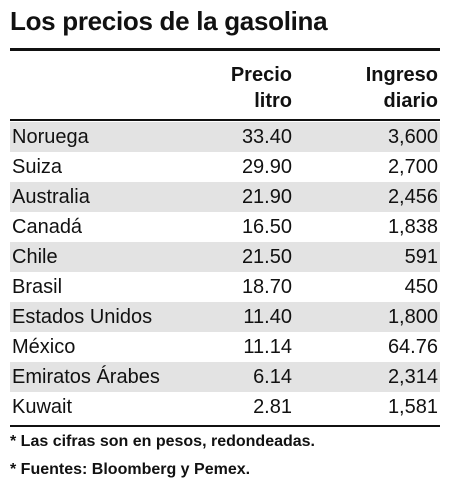 This screenshot has height=500, width=468. I want to click on column-header-line: Precio, so click(261, 75).